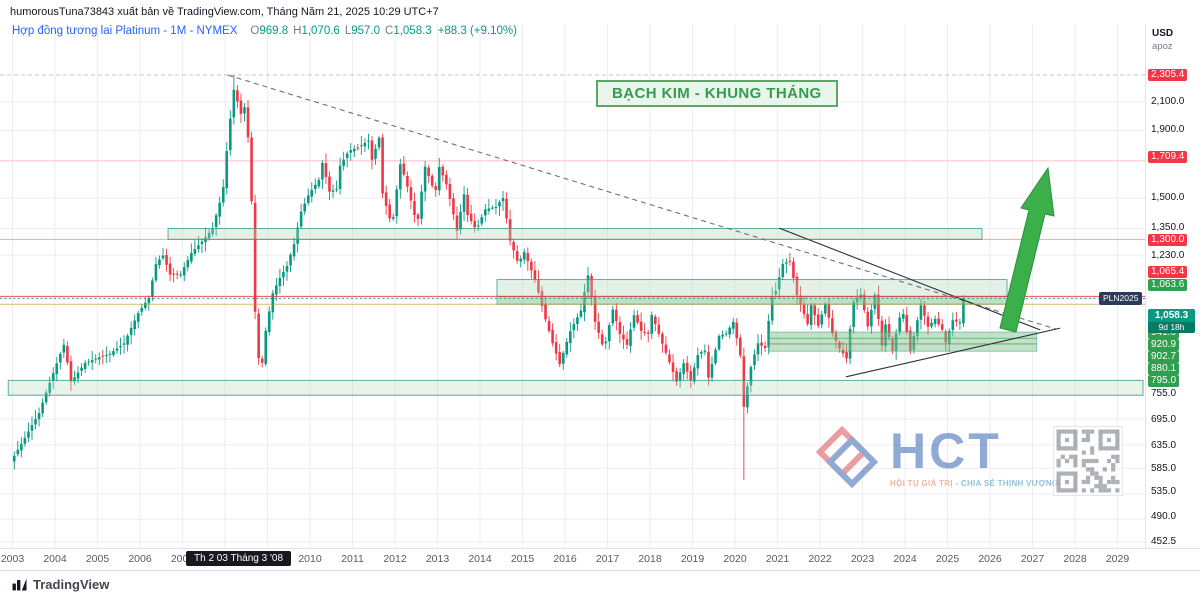 This screenshot has width=1200, height=597. Describe the element at coordinates (352, 559) in the screenshot. I see `time-axis-year-label: 2011` at that location.